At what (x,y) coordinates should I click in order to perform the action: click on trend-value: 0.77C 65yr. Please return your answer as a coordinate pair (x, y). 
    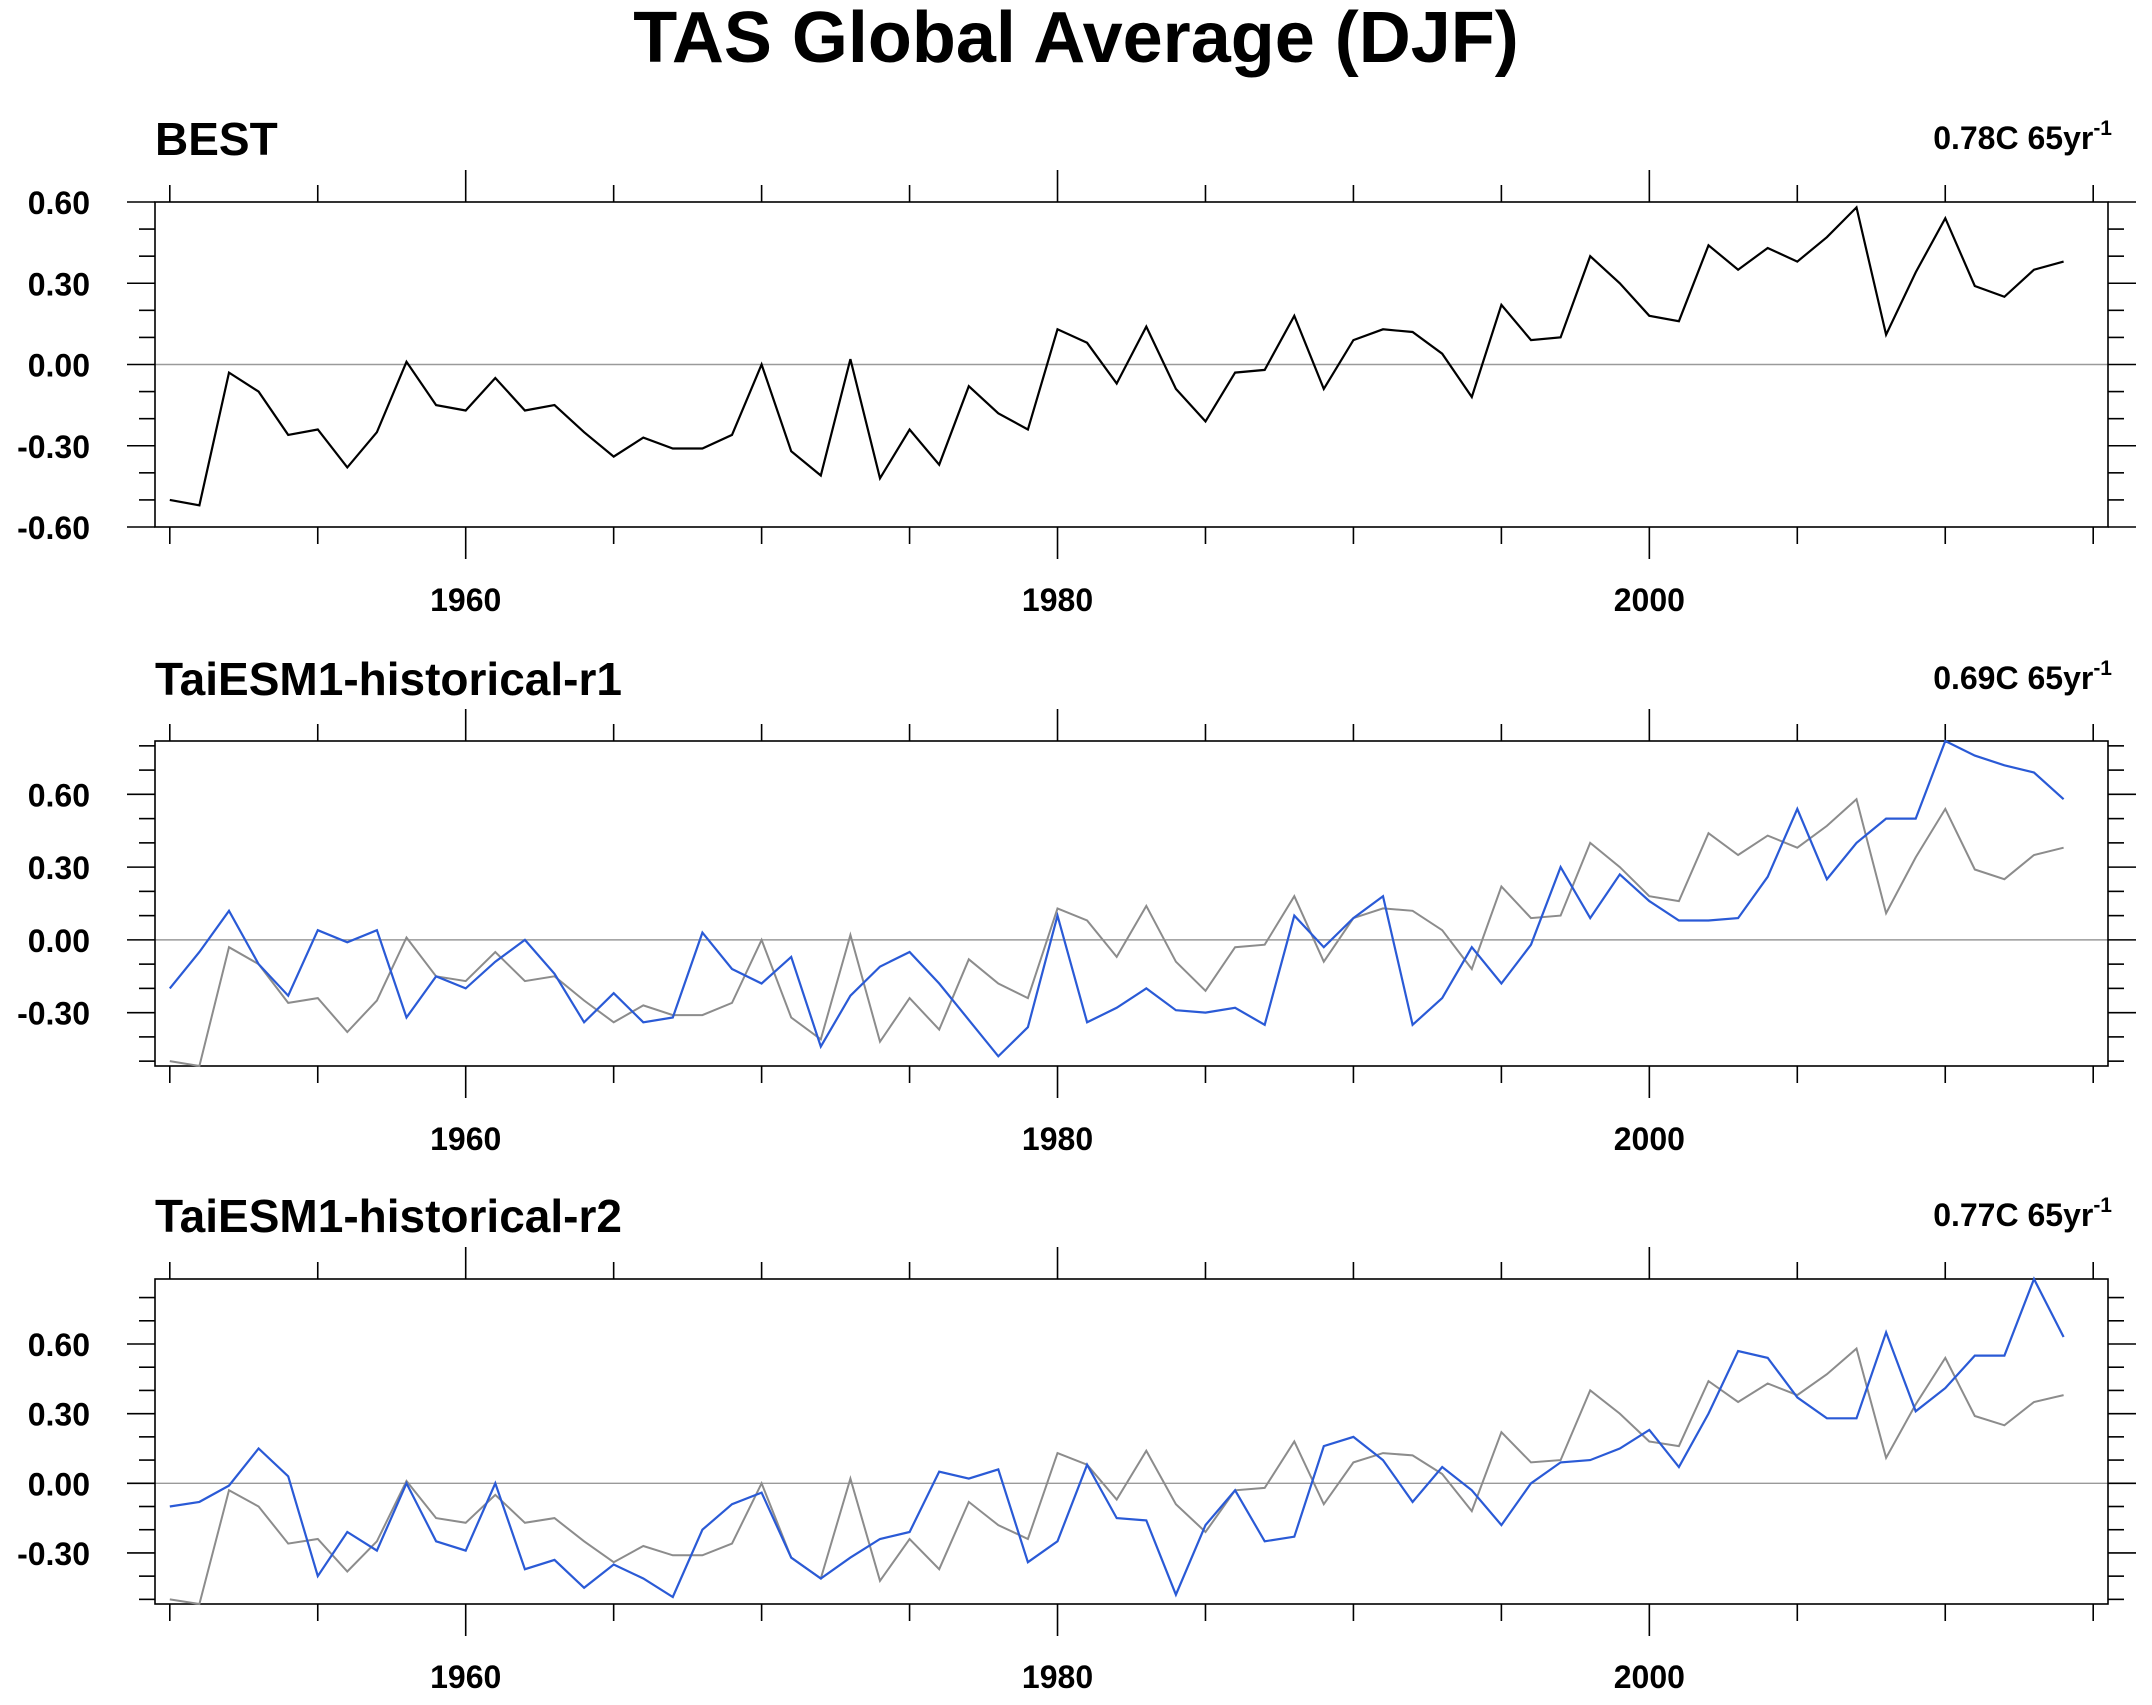
    Looking at the image, I should click on (2013, 1215).